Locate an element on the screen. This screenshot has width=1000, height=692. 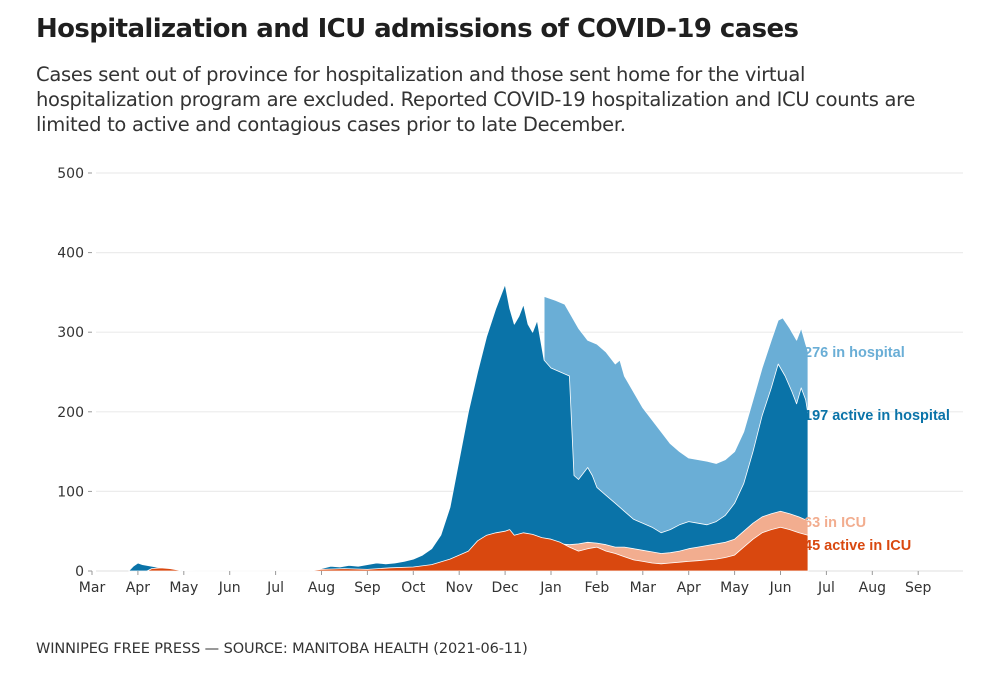
x-tick-label: Nov is located at coordinates (459, 588).